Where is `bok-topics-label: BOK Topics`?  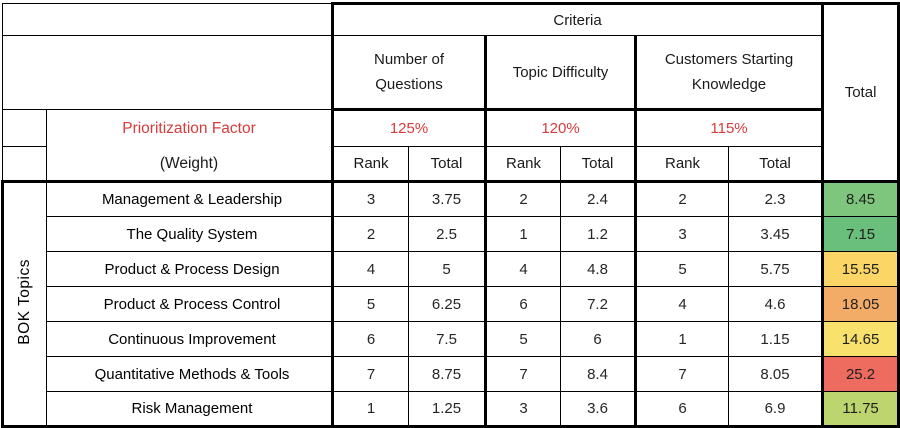 bok-topics-label: BOK Topics is located at coordinates (24, 301).